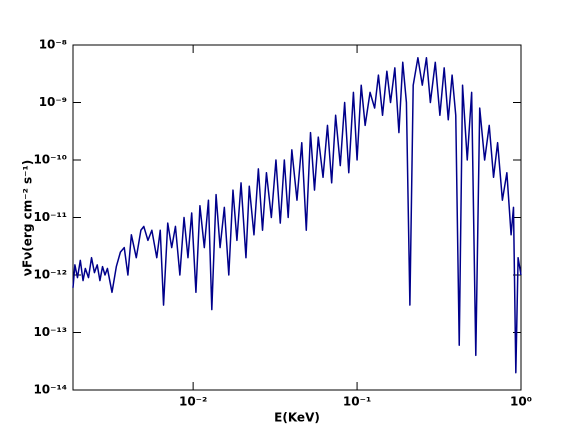 This screenshot has height=435, width=580. I want to click on y-tick-label: 10⁻¹¹, so click(50, 217).